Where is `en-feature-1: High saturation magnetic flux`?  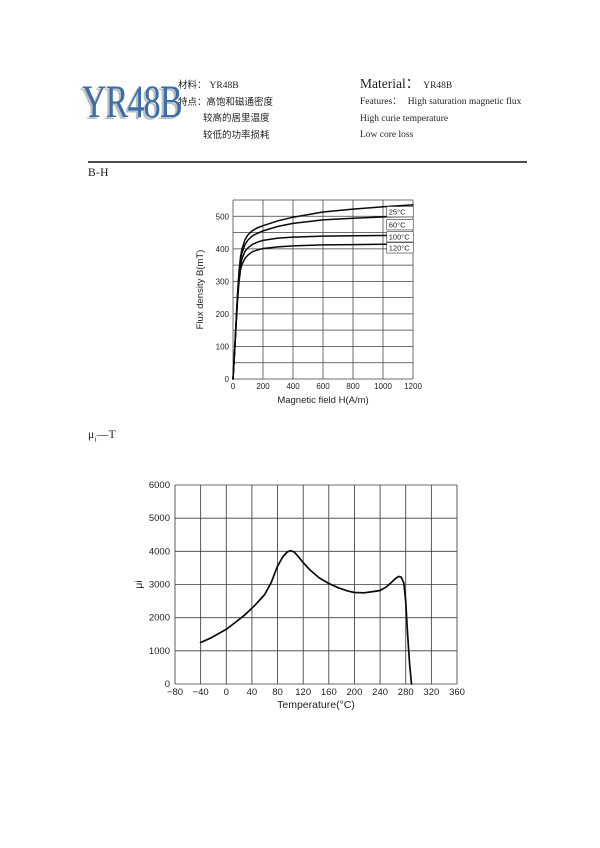
en-feature-1: High saturation magnetic flux is located at coordinates (464, 102).